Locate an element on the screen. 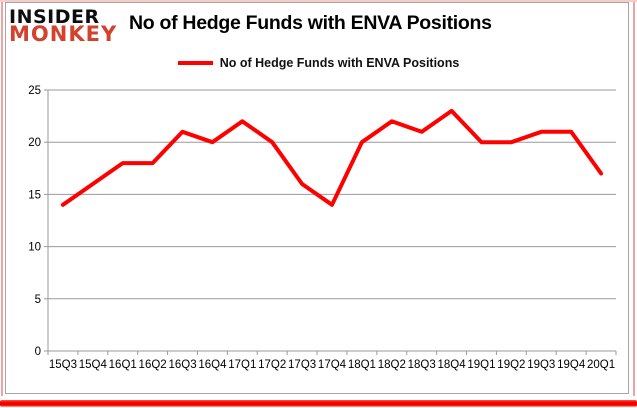 The image size is (637, 408). y-tick-label: 15 is located at coordinates (34, 195).